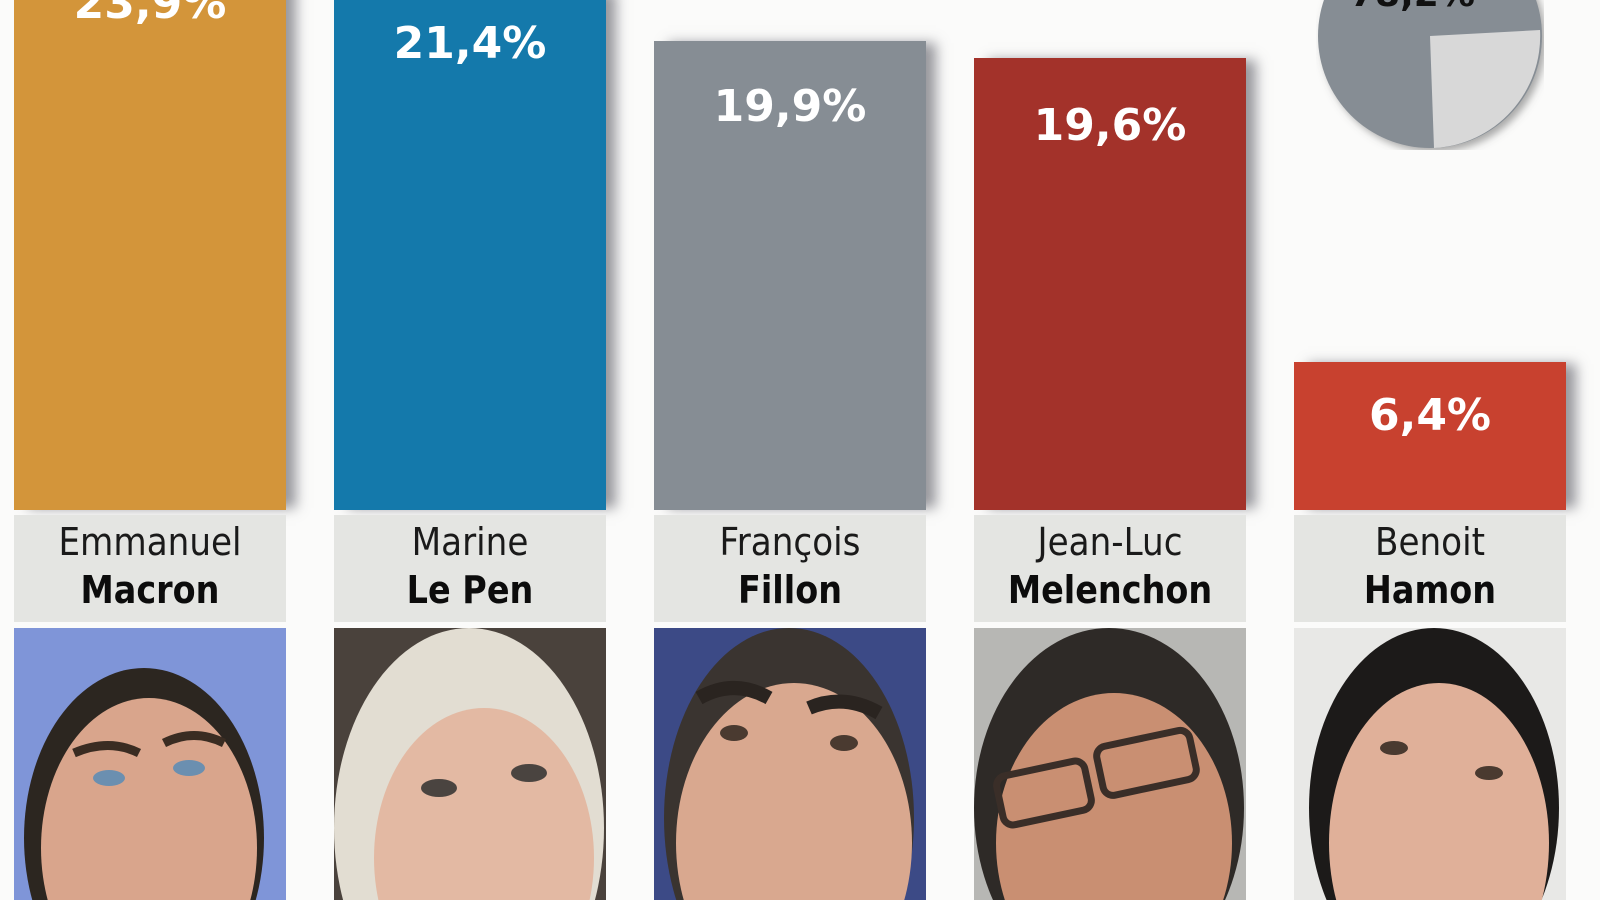 This screenshot has height=900, width=1600. I want to click on pie-slice-abstention, so click(1485, 89).